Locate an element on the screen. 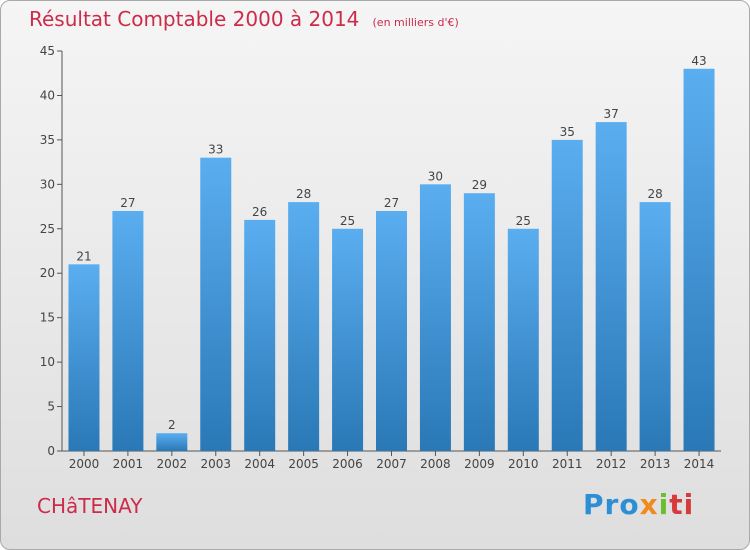 The image size is (750, 550). bar-2010 is located at coordinates (523, 339).